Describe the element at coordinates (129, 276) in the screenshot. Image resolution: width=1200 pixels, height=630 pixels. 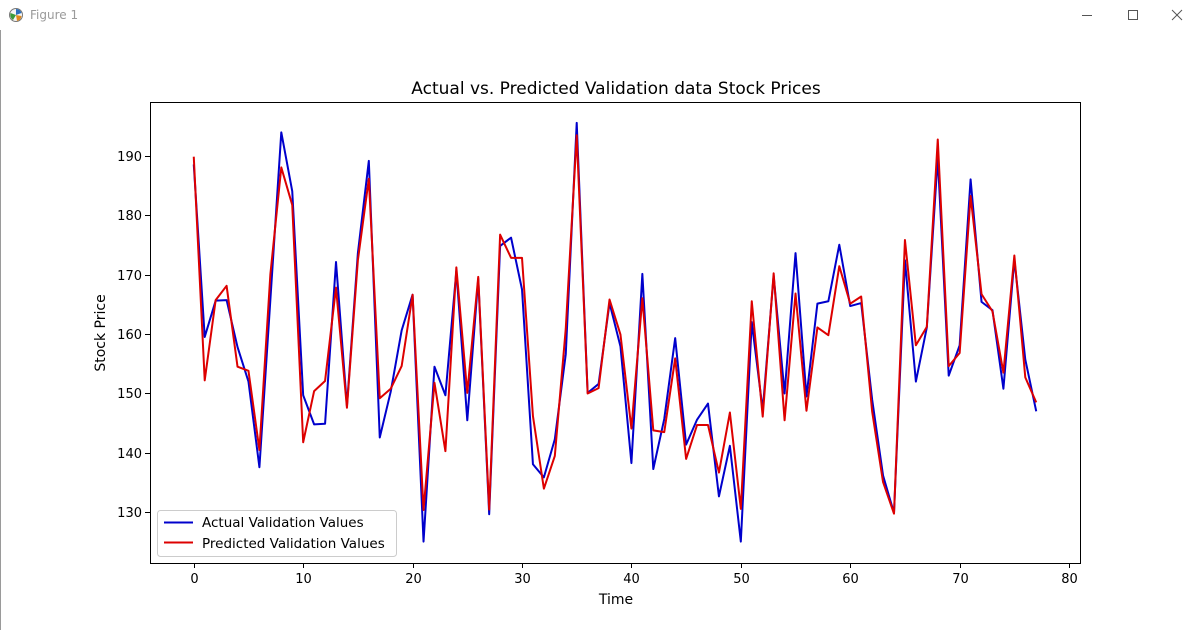
I see `y-tick-label: 170` at that location.